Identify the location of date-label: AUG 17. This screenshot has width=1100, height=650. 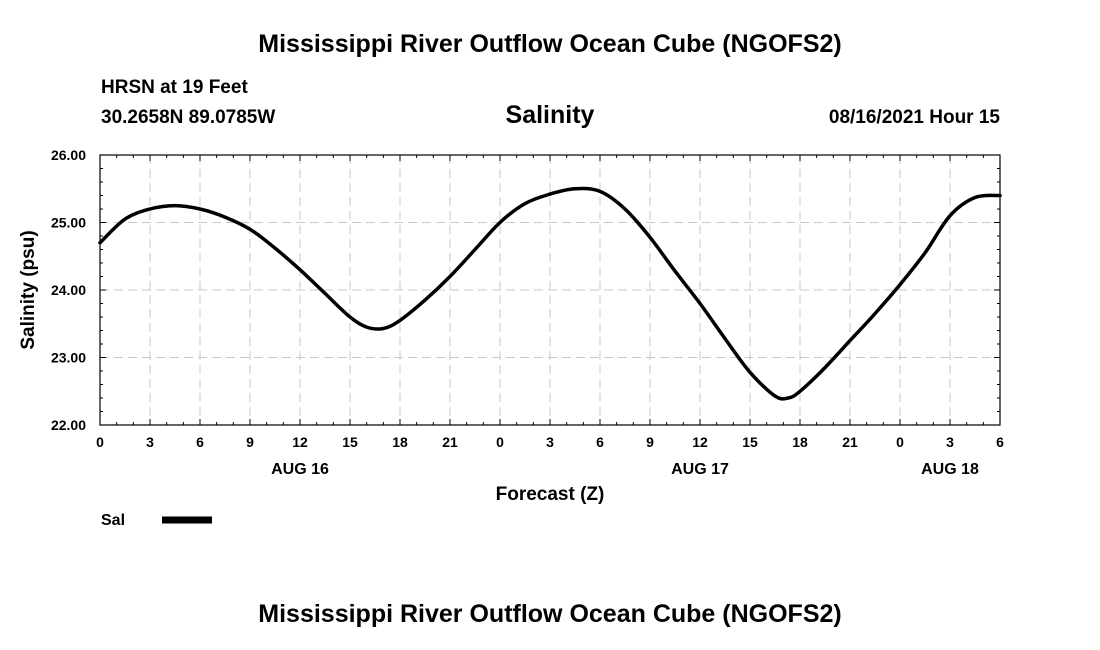
(700, 469).